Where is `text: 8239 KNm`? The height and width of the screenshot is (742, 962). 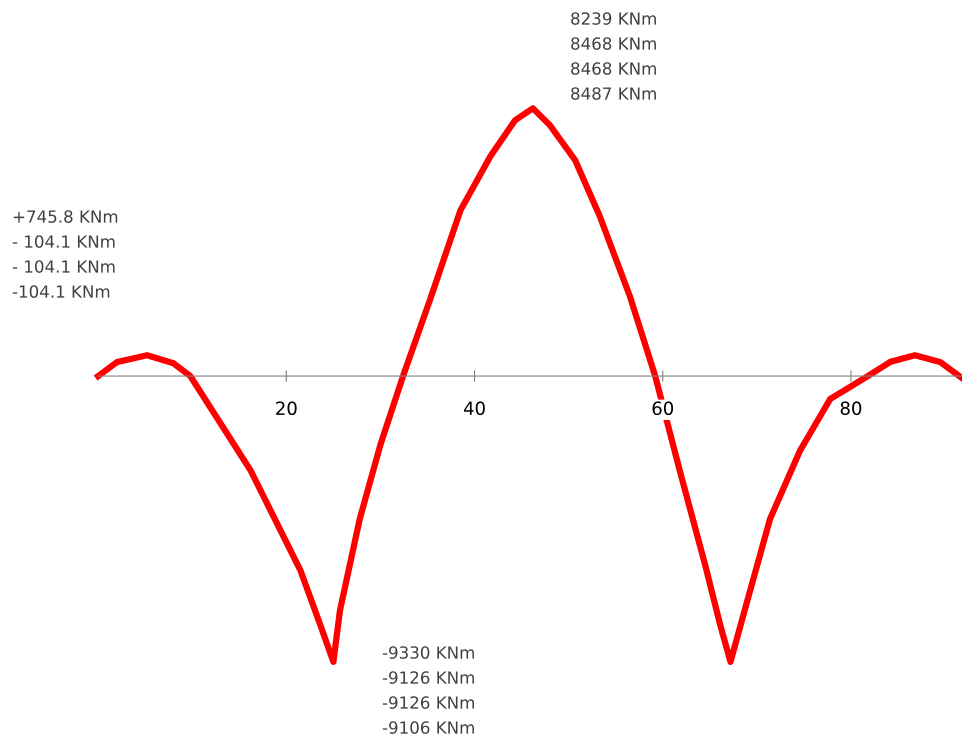 text: 8239 KNm is located at coordinates (613, 18).